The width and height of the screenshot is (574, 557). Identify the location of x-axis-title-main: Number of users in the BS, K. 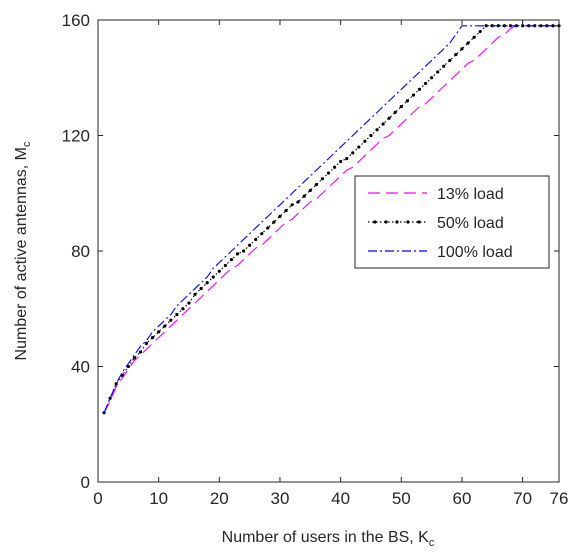
(326, 537).